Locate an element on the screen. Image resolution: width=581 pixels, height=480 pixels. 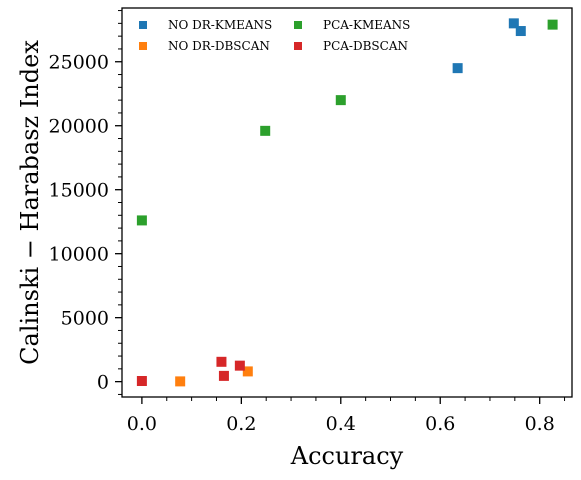
y-axis-label: Calinski − Harabasz Index is located at coordinates (30, 202).